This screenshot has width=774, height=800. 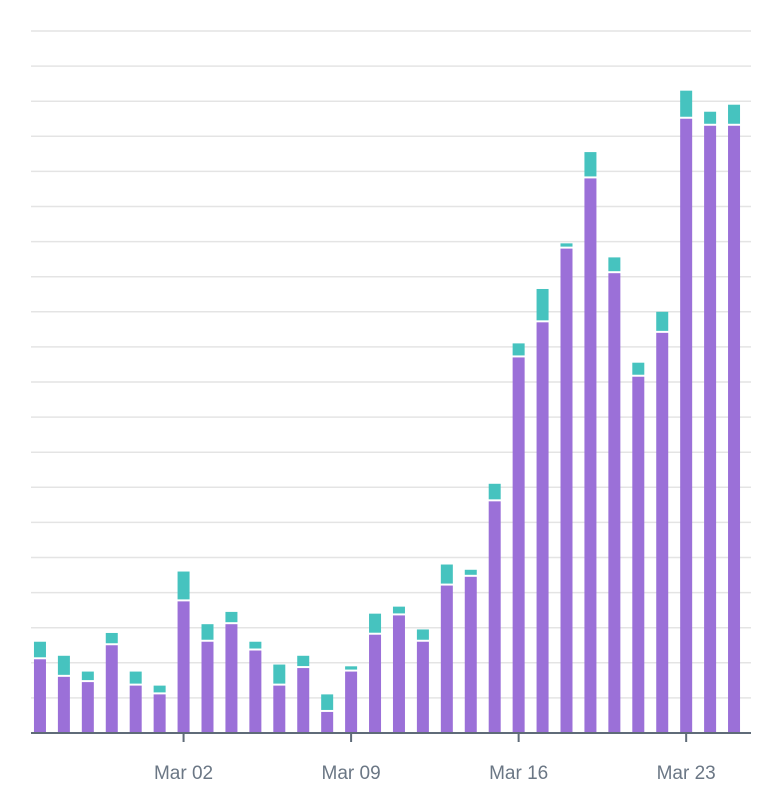 What do you see at coordinates (351, 773) in the screenshot?
I see `x-tick-label: Mar 09` at bounding box center [351, 773].